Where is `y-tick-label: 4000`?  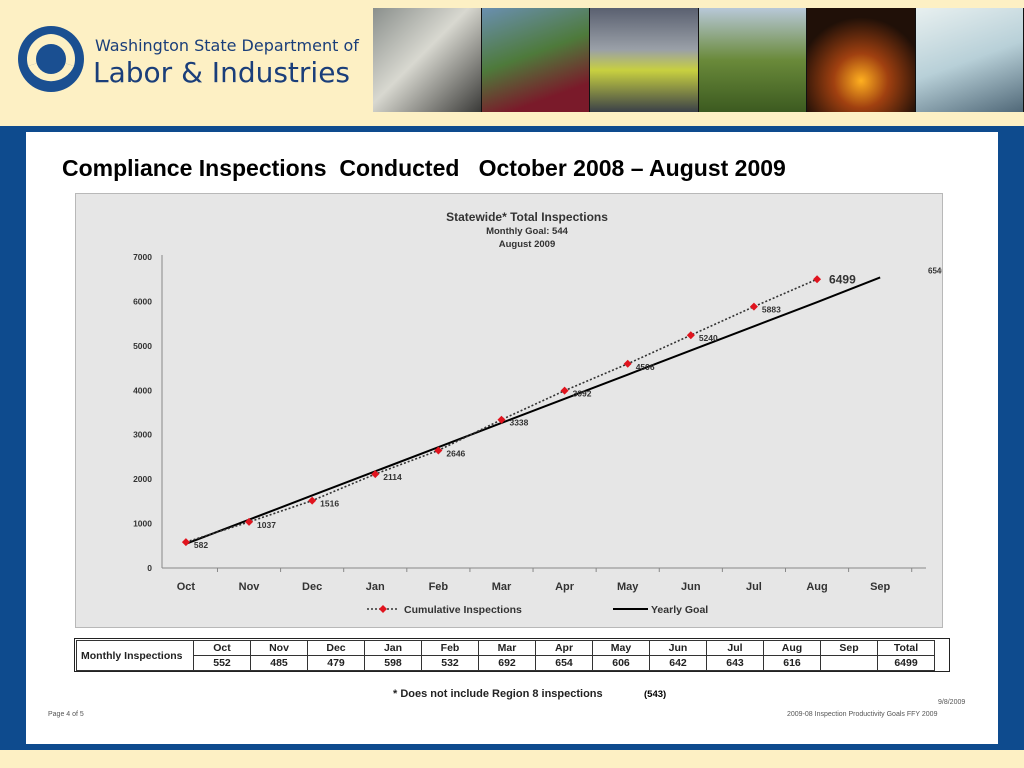 y-tick-label: 4000 is located at coordinates (142, 390).